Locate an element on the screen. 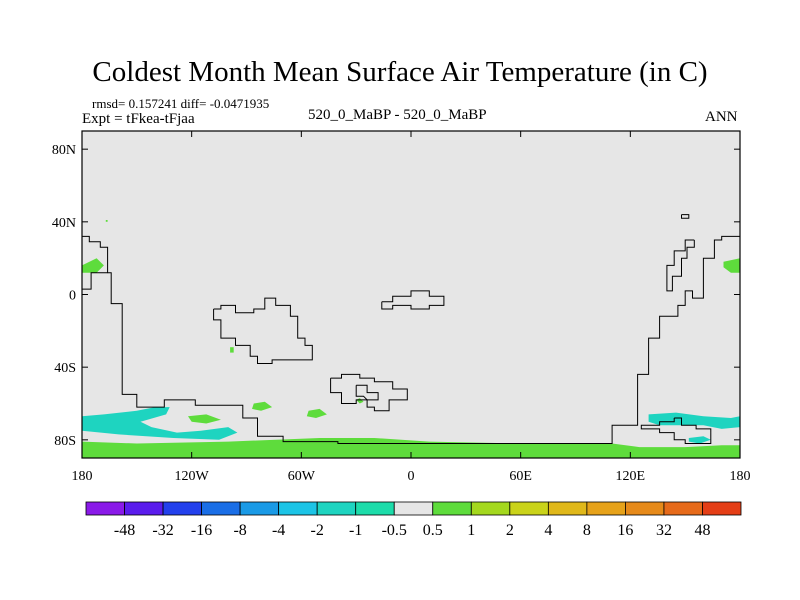 The width and height of the screenshot is (800, 600). legend-label: 4 is located at coordinates (548, 530).